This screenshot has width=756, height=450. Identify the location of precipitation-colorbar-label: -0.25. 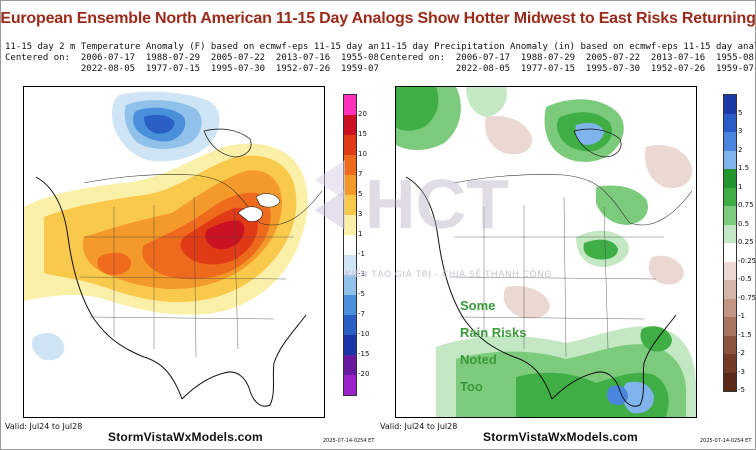
(747, 260).